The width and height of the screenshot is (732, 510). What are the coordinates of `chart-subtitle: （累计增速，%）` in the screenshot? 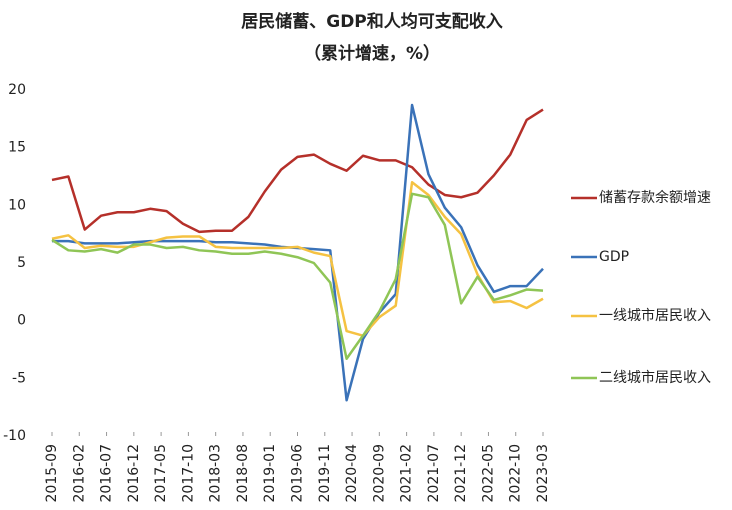 It's located at (372, 53).